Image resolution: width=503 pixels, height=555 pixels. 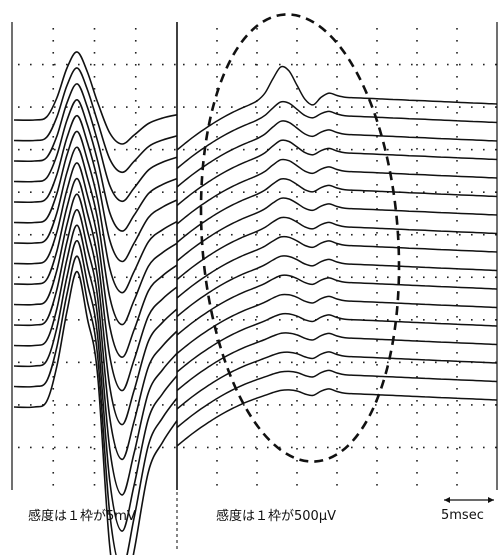 I want to click on arrowhead-right, so click(x=491, y=500).